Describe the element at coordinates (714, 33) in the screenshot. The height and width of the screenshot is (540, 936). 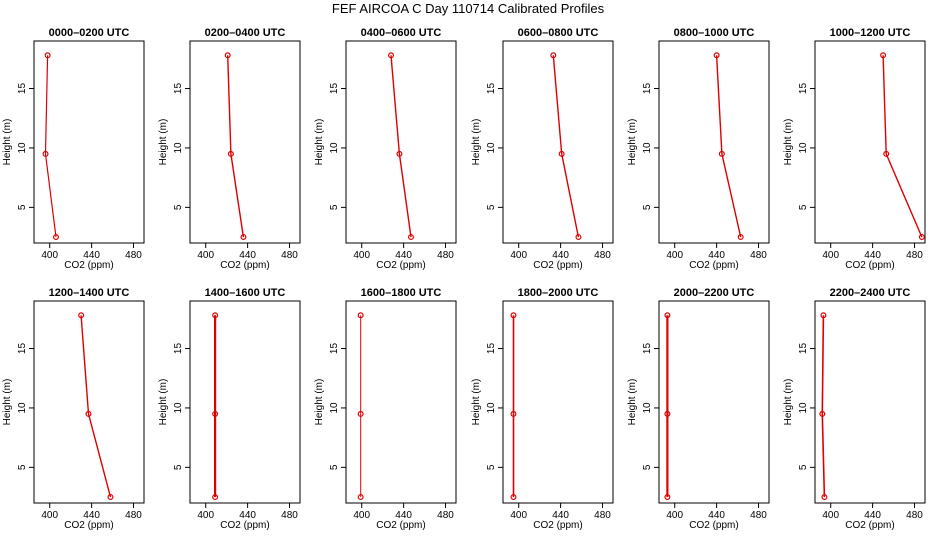
I see `panel-title: 0800–1000 UTC` at that location.